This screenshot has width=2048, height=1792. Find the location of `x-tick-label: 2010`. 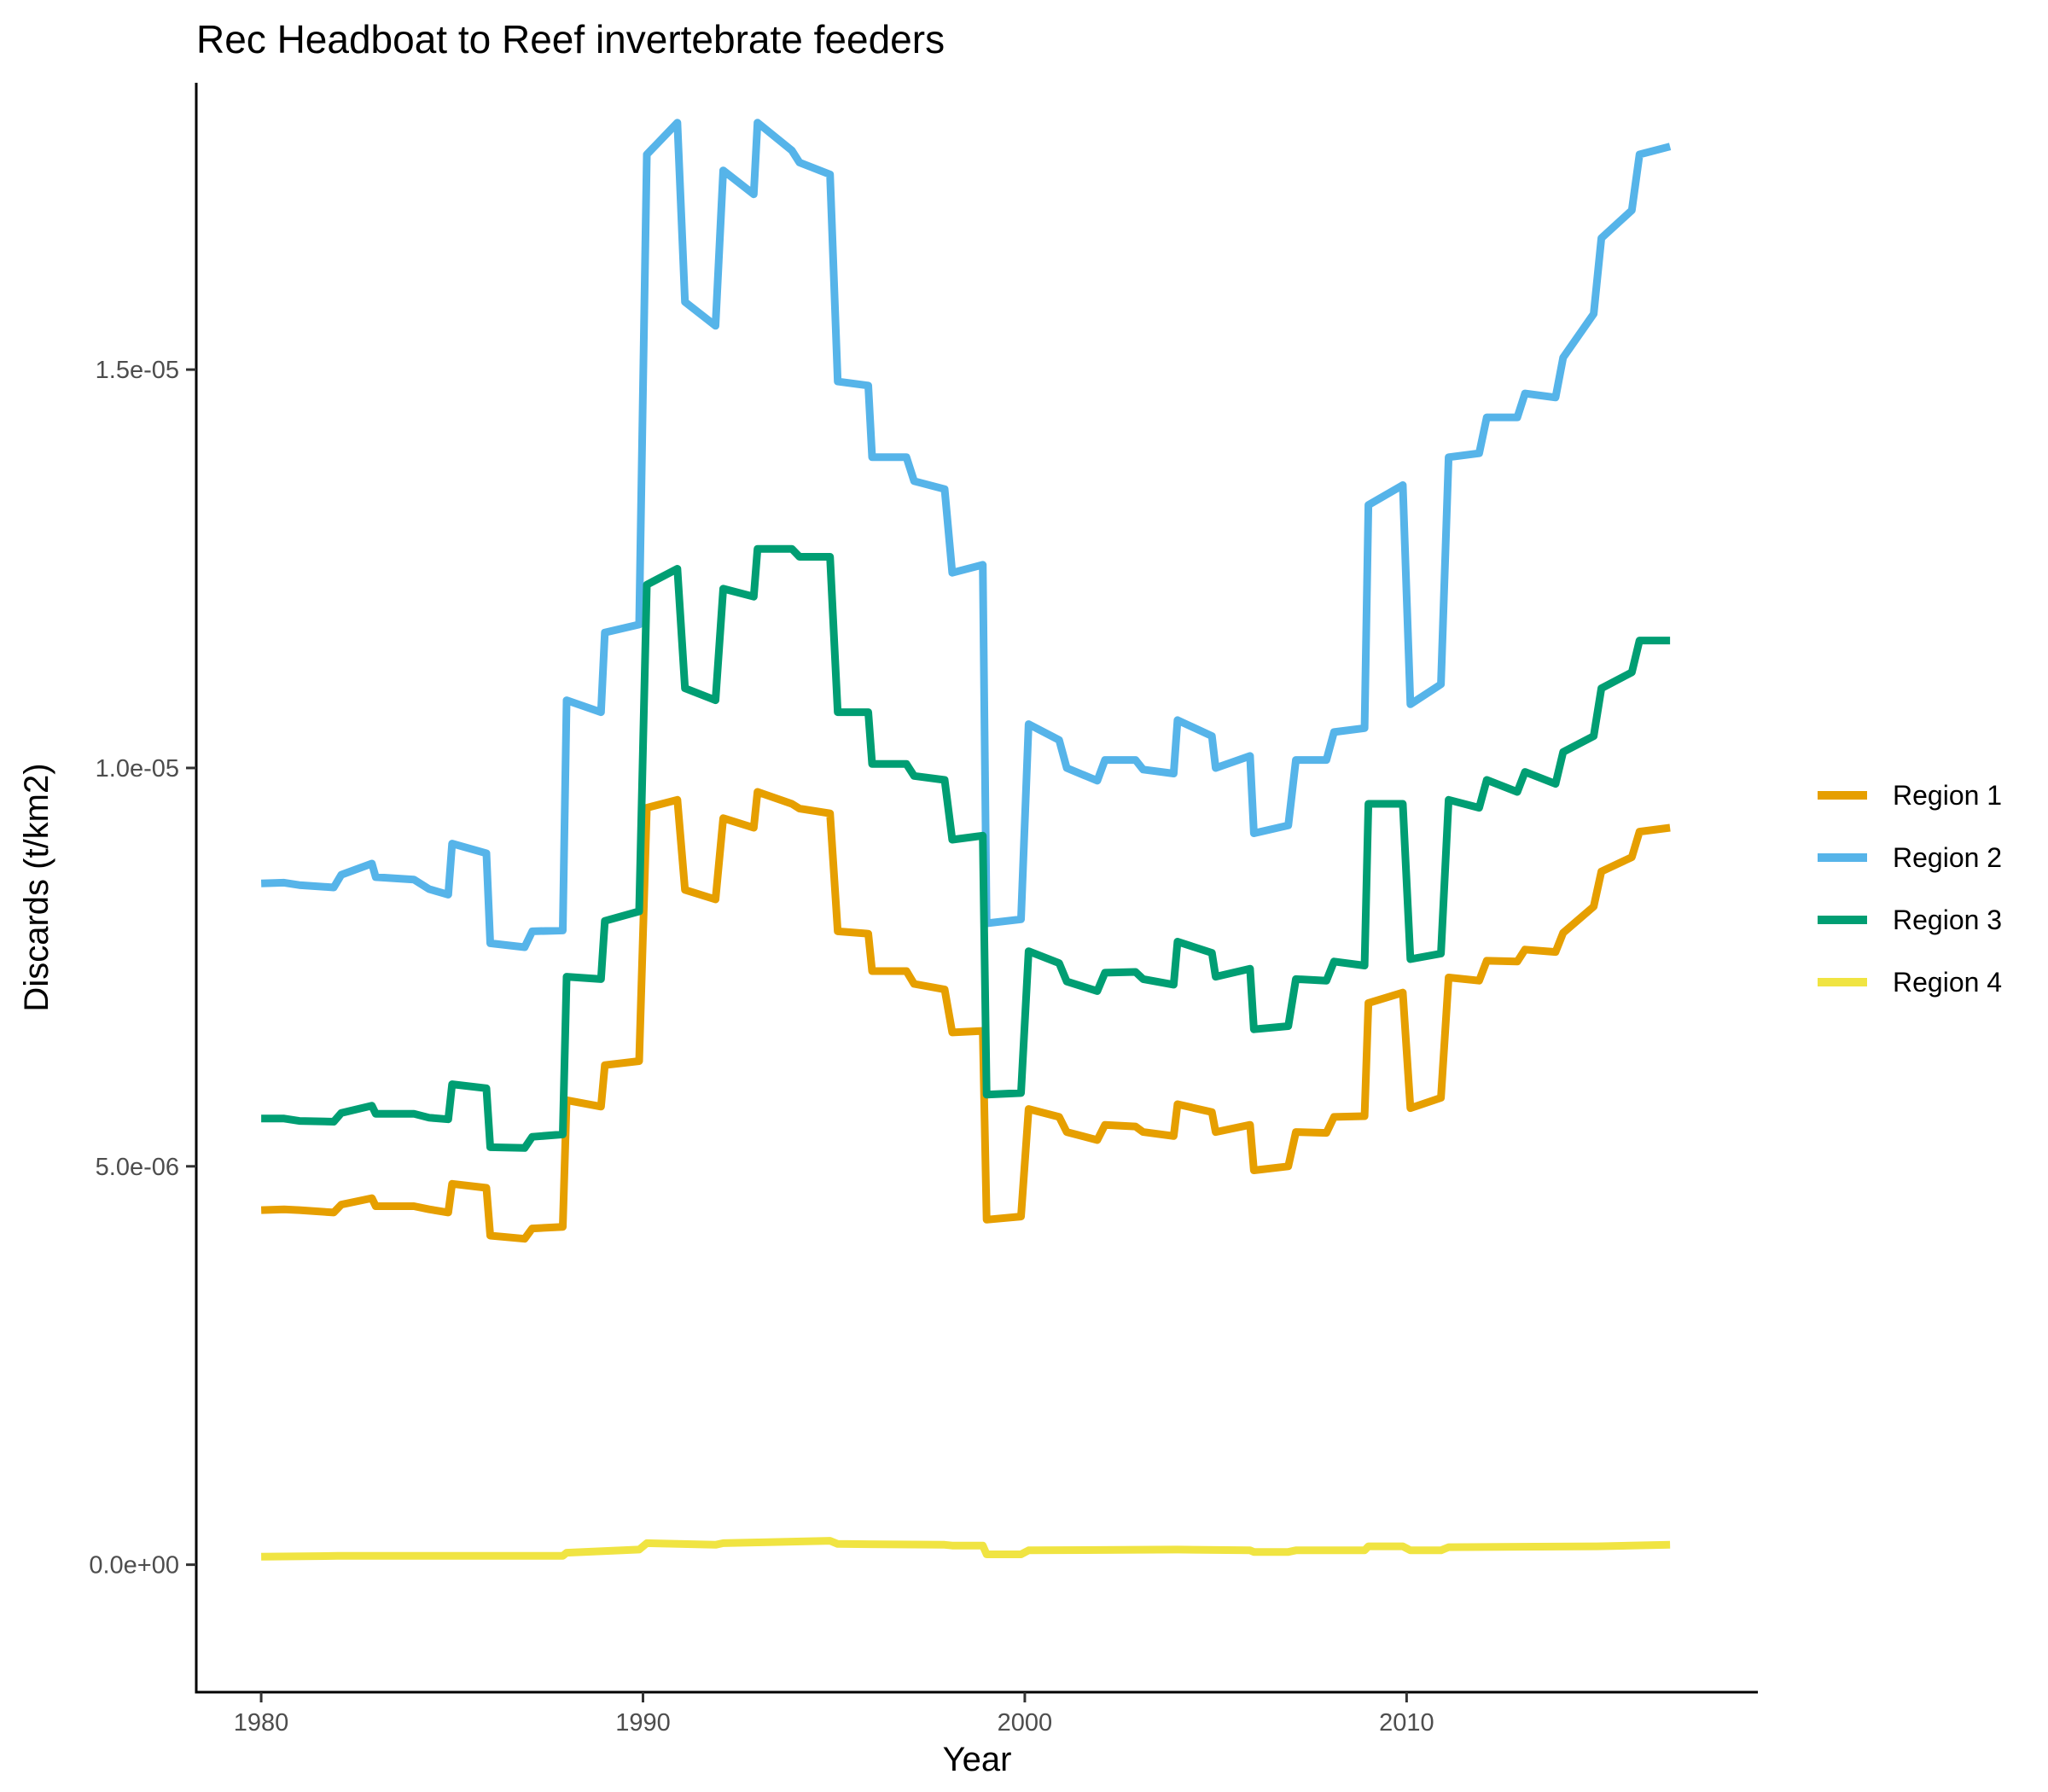

x-tick-label: 2010 is located at coordinates (1406, 1723).